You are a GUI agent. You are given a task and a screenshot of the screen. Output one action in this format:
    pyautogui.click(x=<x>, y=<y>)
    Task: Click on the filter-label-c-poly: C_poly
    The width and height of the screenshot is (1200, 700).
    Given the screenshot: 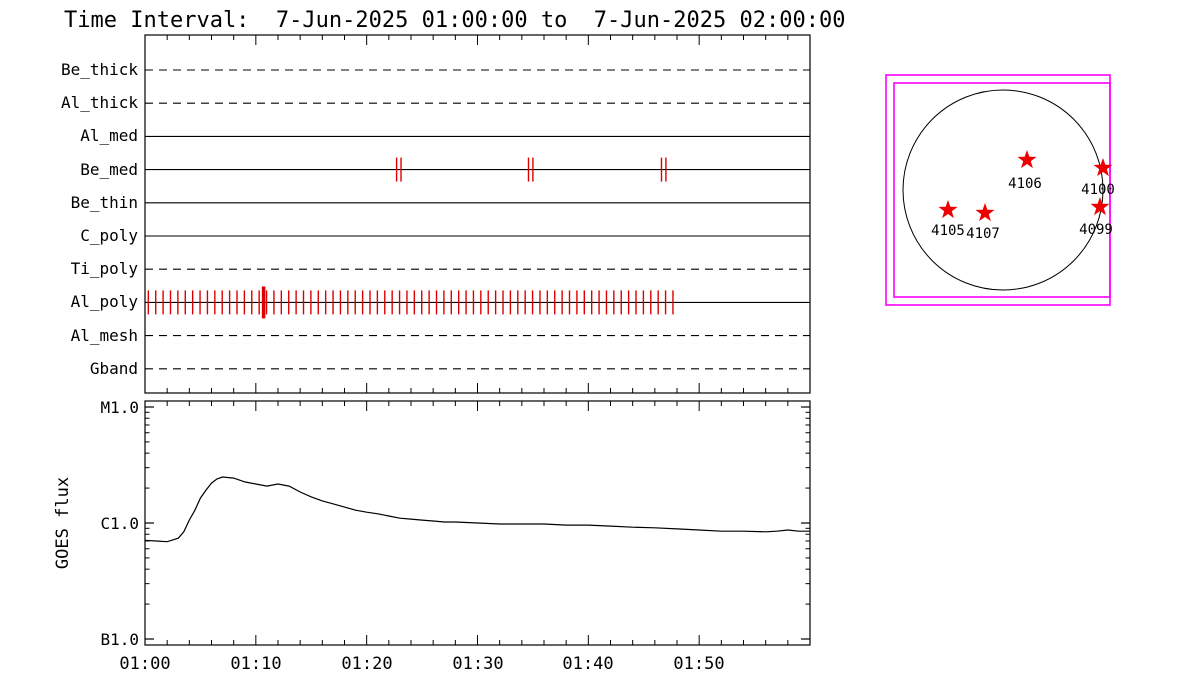 What is the action you would take?
    pyautogui.click(x=109, y=235)
    